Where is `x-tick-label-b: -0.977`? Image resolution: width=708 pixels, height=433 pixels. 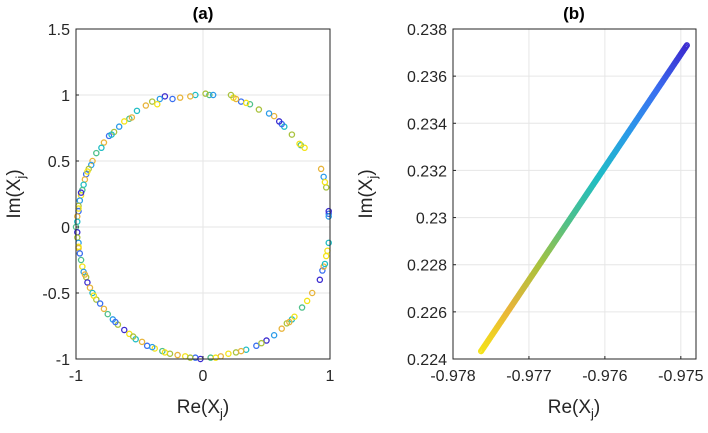 x-tick-label-b: -0.977 is located at coordinates (528, 376).